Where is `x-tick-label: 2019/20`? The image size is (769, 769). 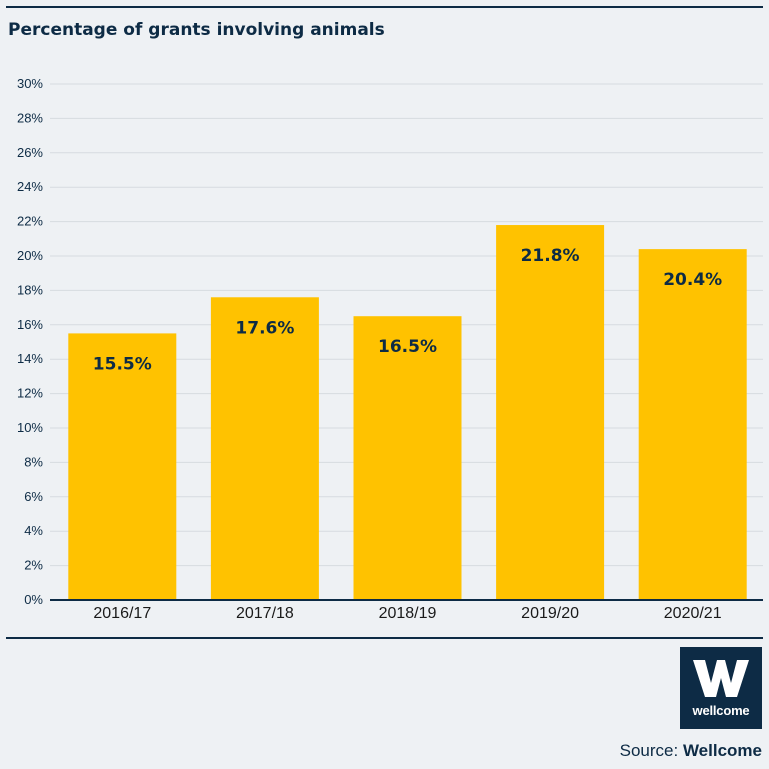 x-tick-label: 2019/20 is located at coordinates (550, 613).